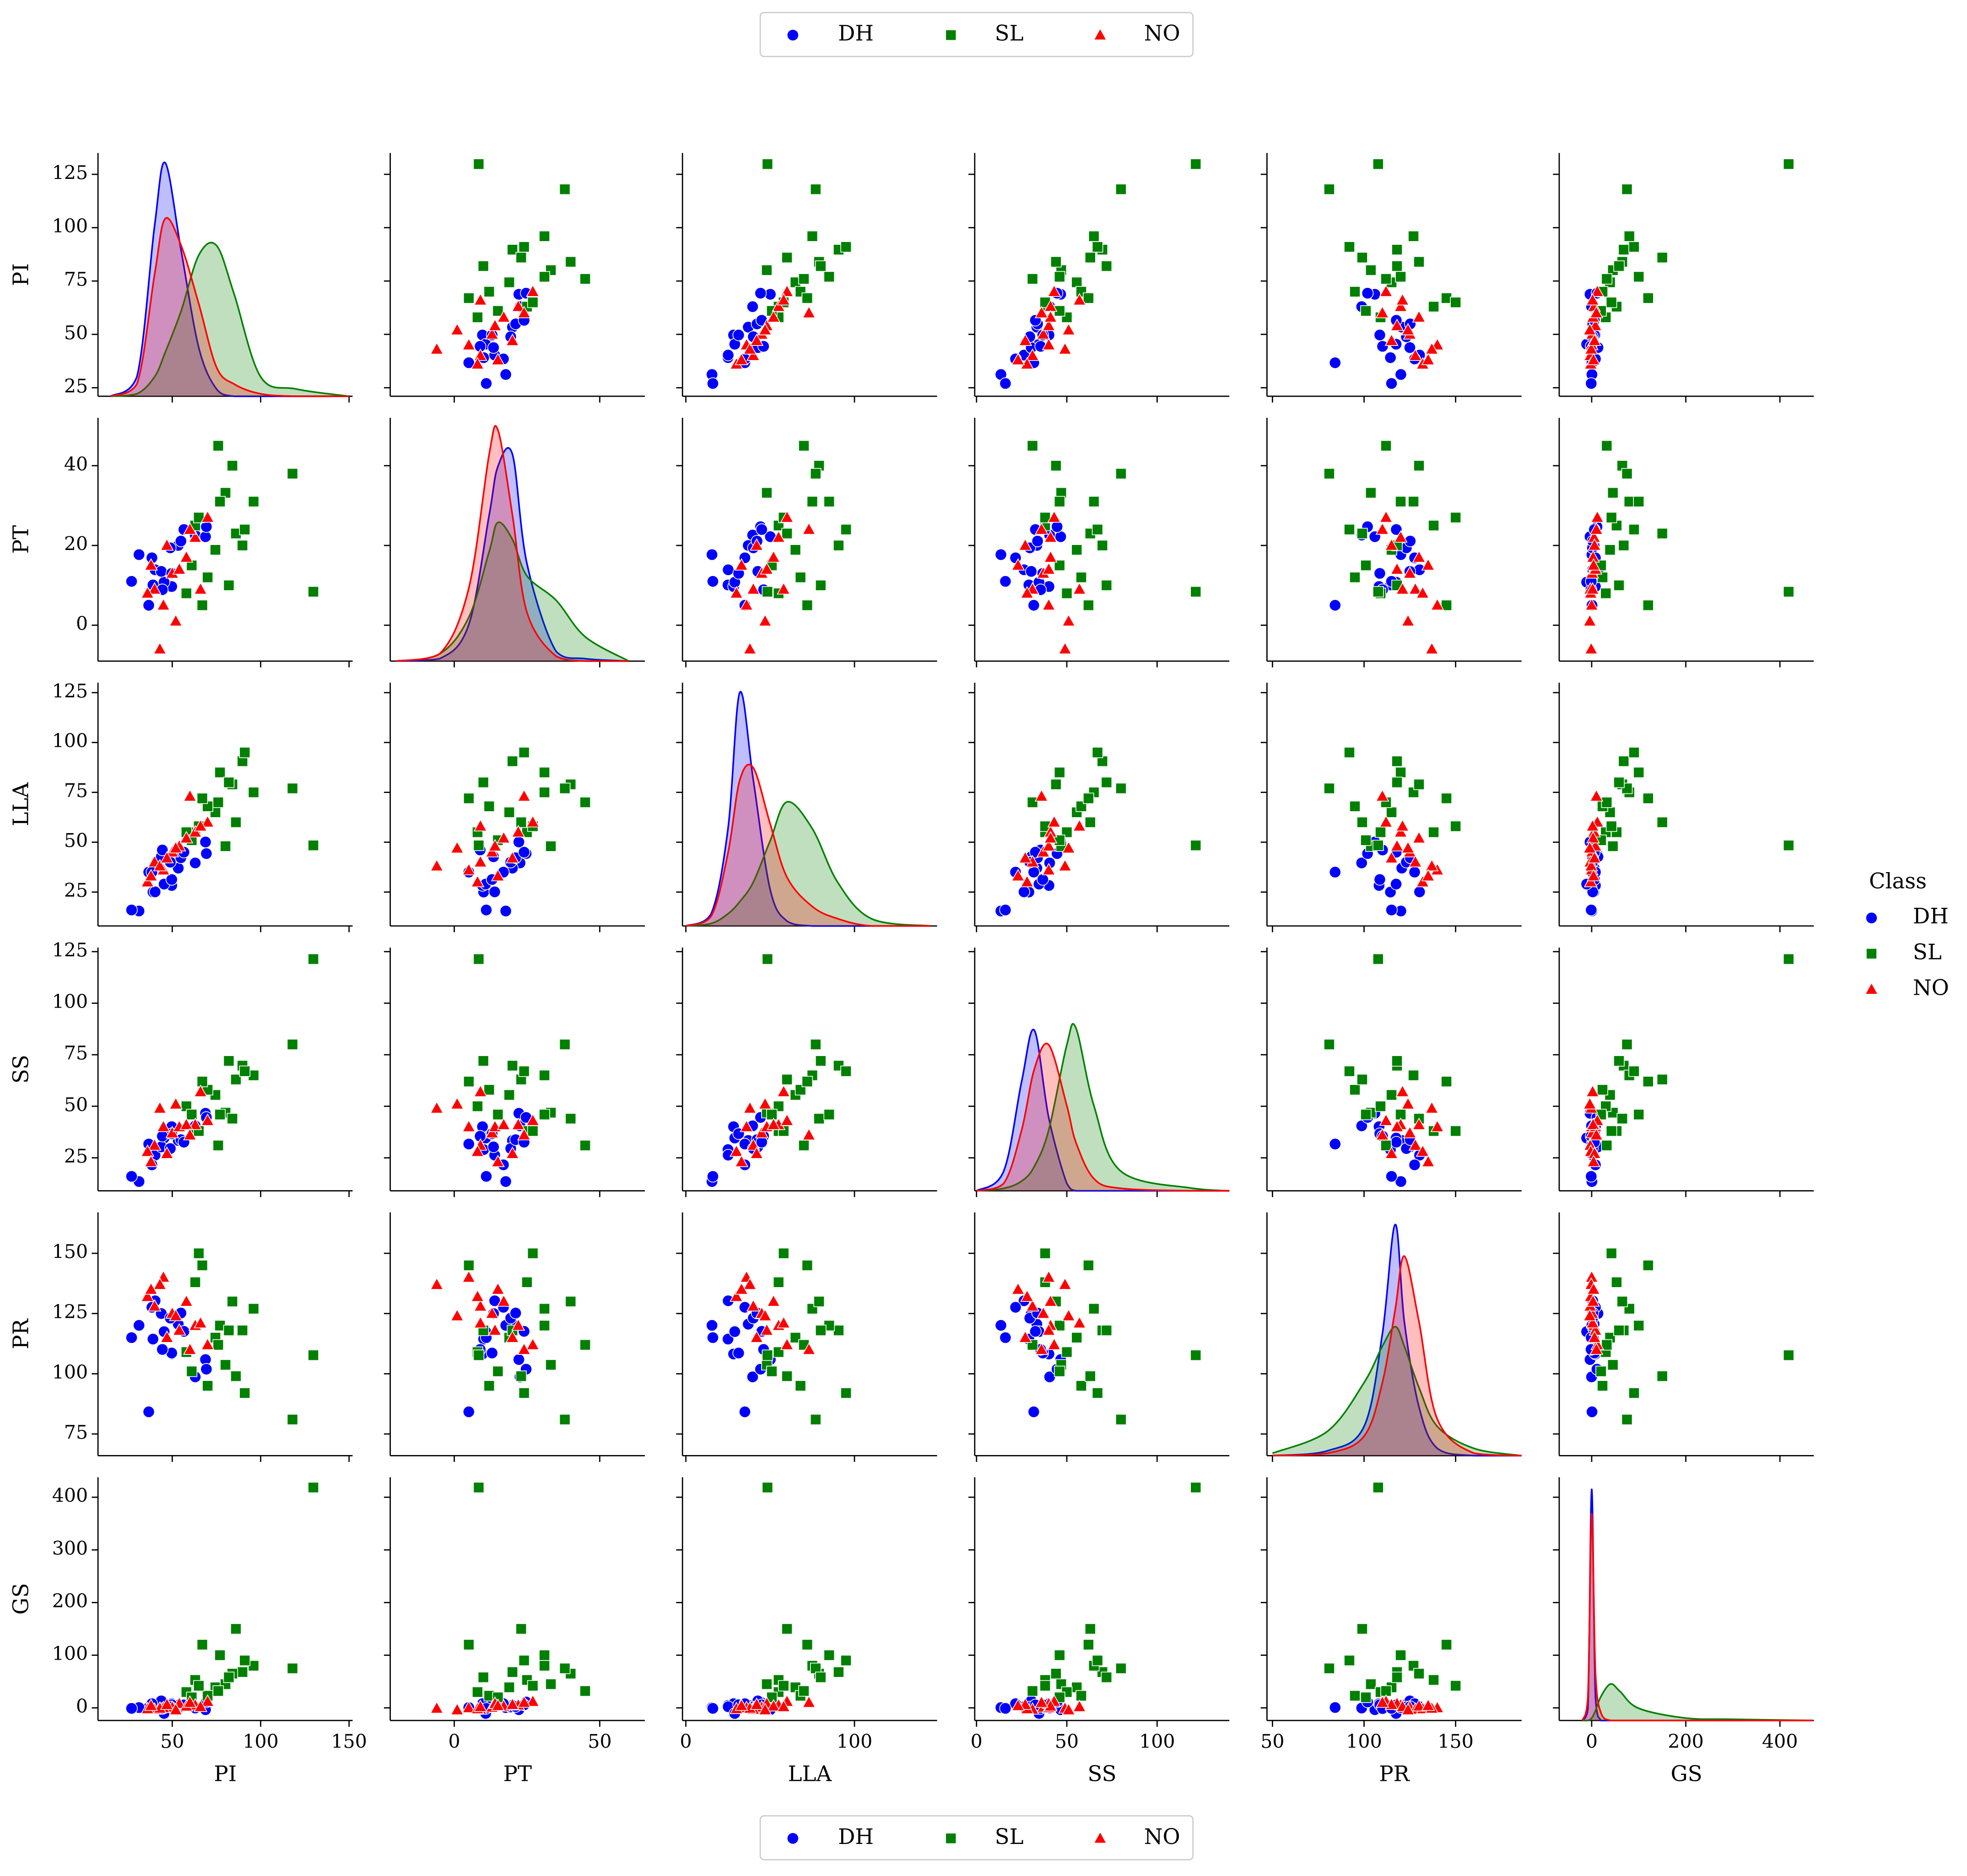  What do you see at coordinates (976, 35) in the screenshot?
I see `legend-frame` at bounding box center [976, 35].